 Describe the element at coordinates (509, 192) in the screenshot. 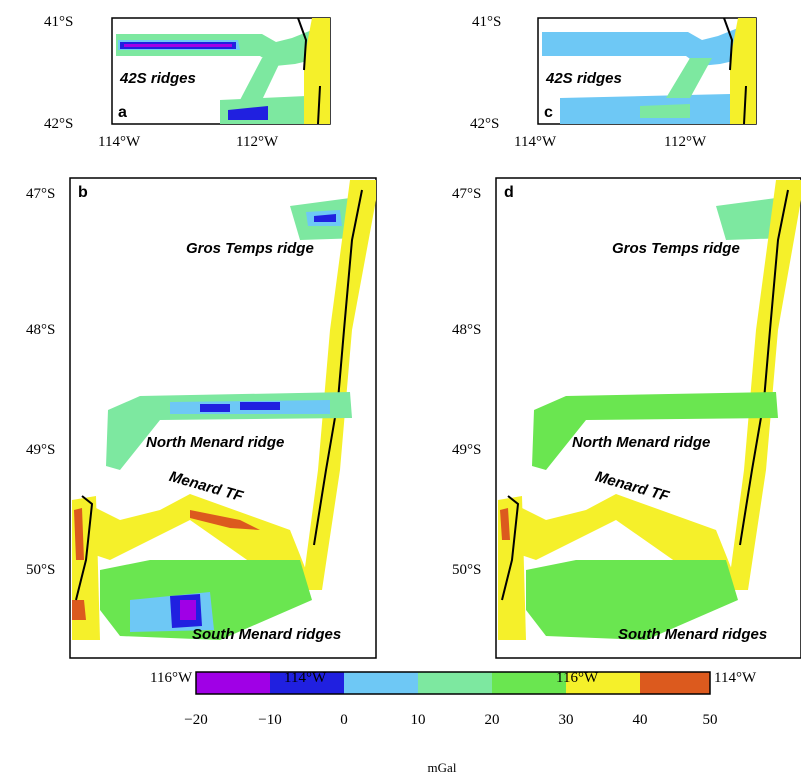

I see `panel-letter: d` at that location.